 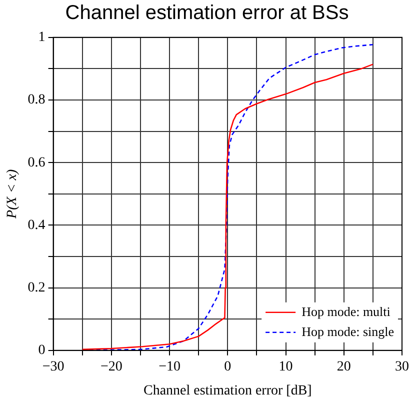 I want to click on chart-title: Channel estimation error at BSs, so click(x=207, y=13).